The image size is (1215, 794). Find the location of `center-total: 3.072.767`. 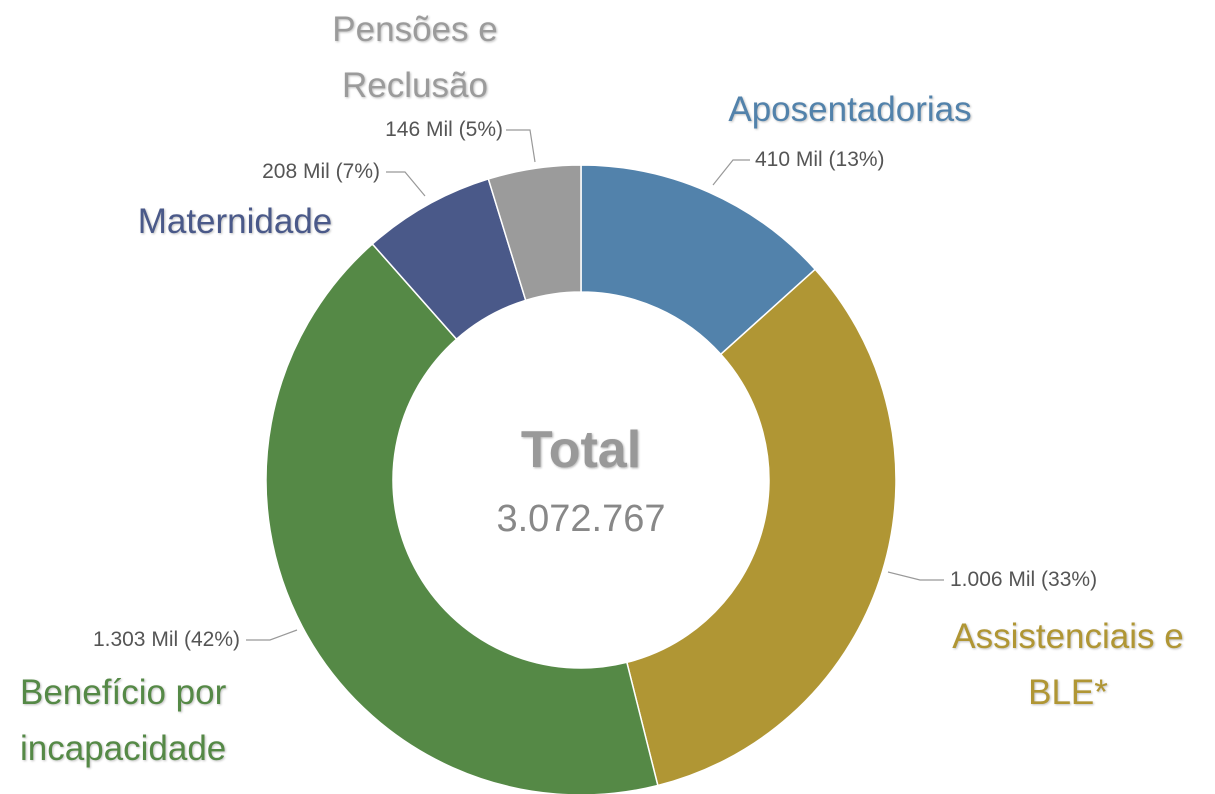

center-total: 3.072.767 is located at coordinates (581, 519).